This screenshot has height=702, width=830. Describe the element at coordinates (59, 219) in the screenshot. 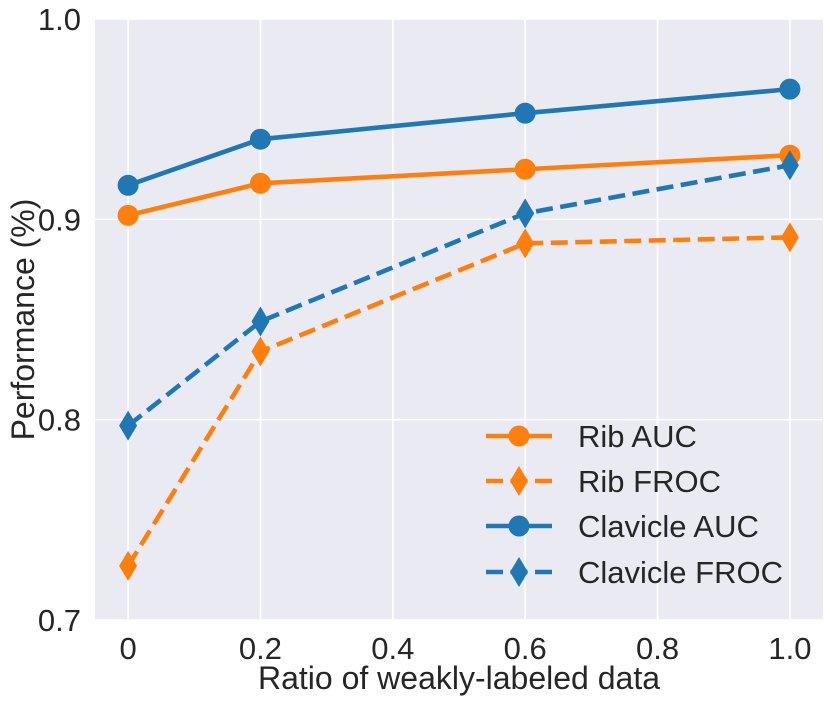

I see `y-tick-label: 0.9` at that location.